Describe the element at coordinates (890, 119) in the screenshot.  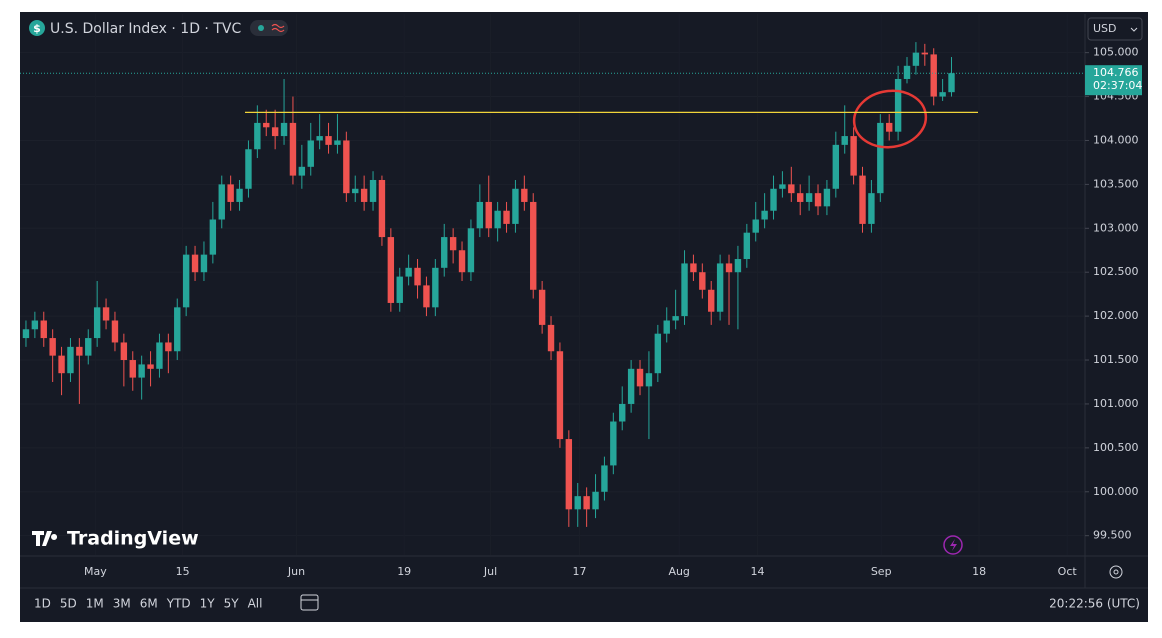
I see `highlight-circle` at that location.